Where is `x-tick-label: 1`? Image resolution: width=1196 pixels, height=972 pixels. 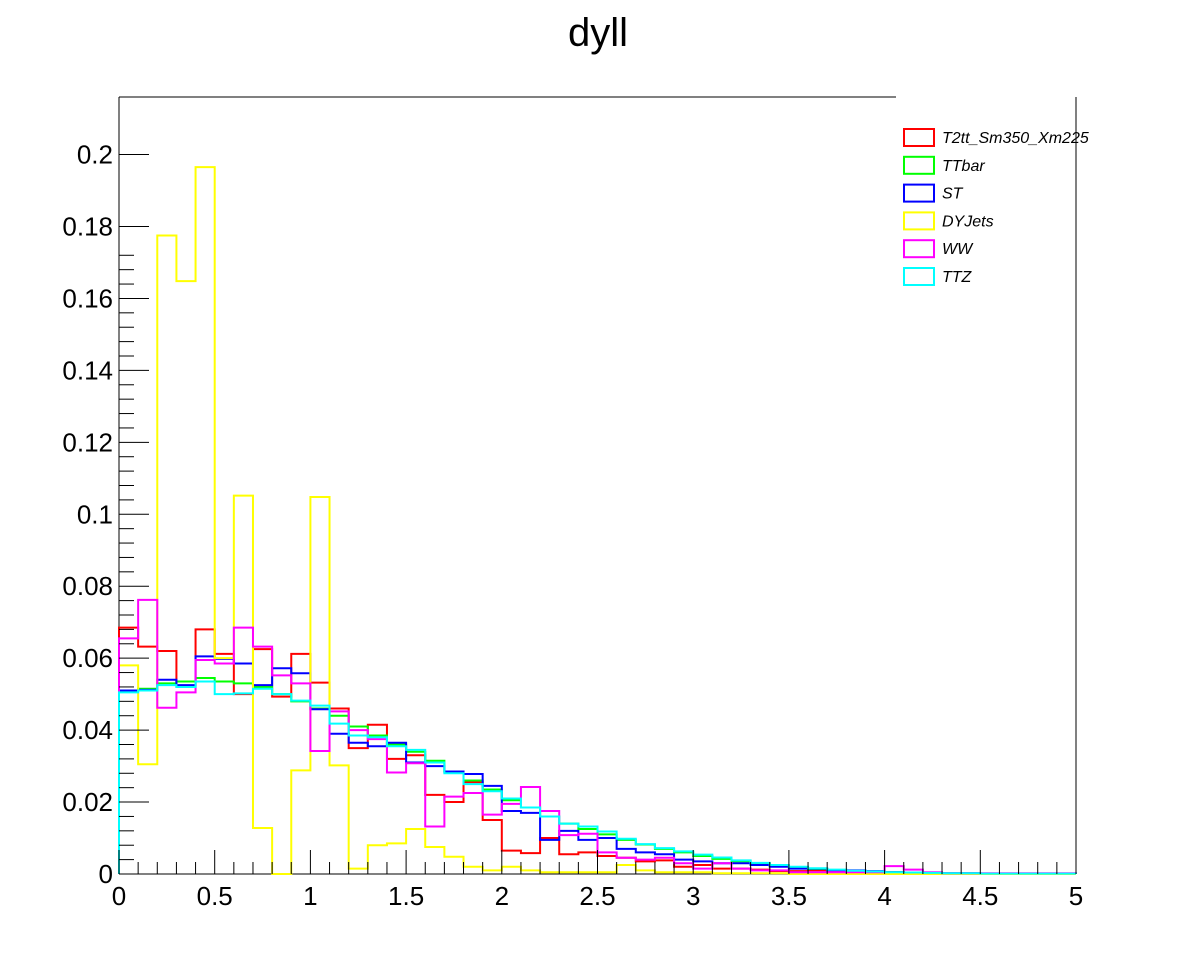 x-tick-label: 1 is located at coordinates (310, 896).